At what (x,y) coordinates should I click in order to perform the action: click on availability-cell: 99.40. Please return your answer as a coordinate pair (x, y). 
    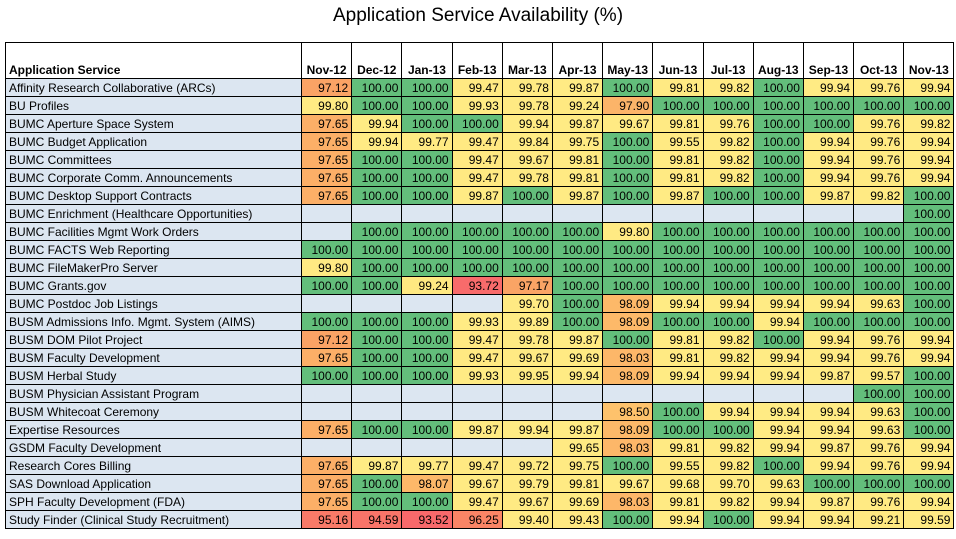
    Looking at the image, I should click on (527, 519).